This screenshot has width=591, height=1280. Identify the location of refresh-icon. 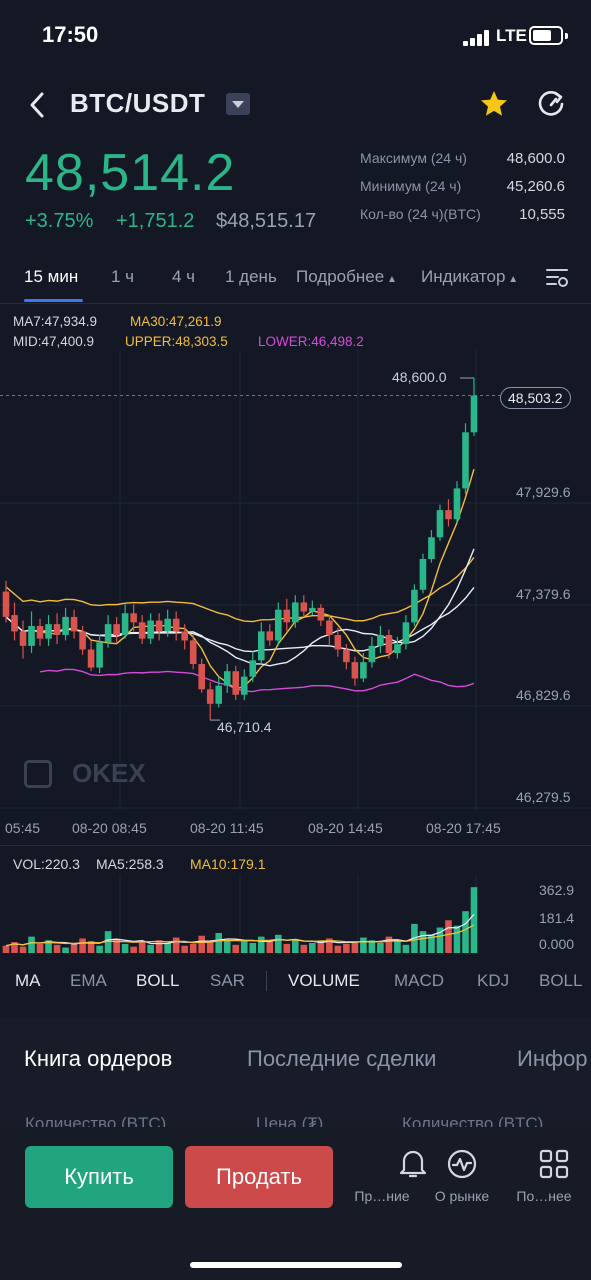
(551, 104).